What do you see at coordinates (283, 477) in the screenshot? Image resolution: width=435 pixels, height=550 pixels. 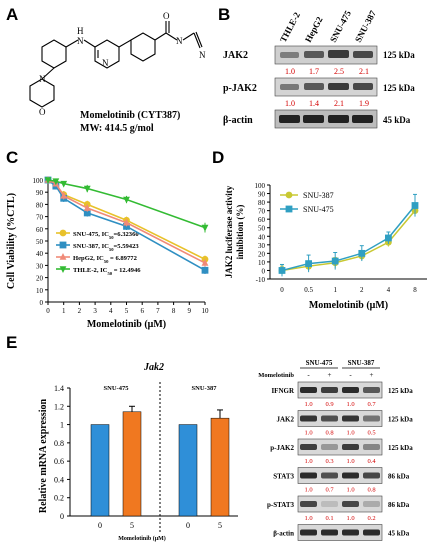 I see `blot-row-label: STAT3` at bounding box center [283, 477].